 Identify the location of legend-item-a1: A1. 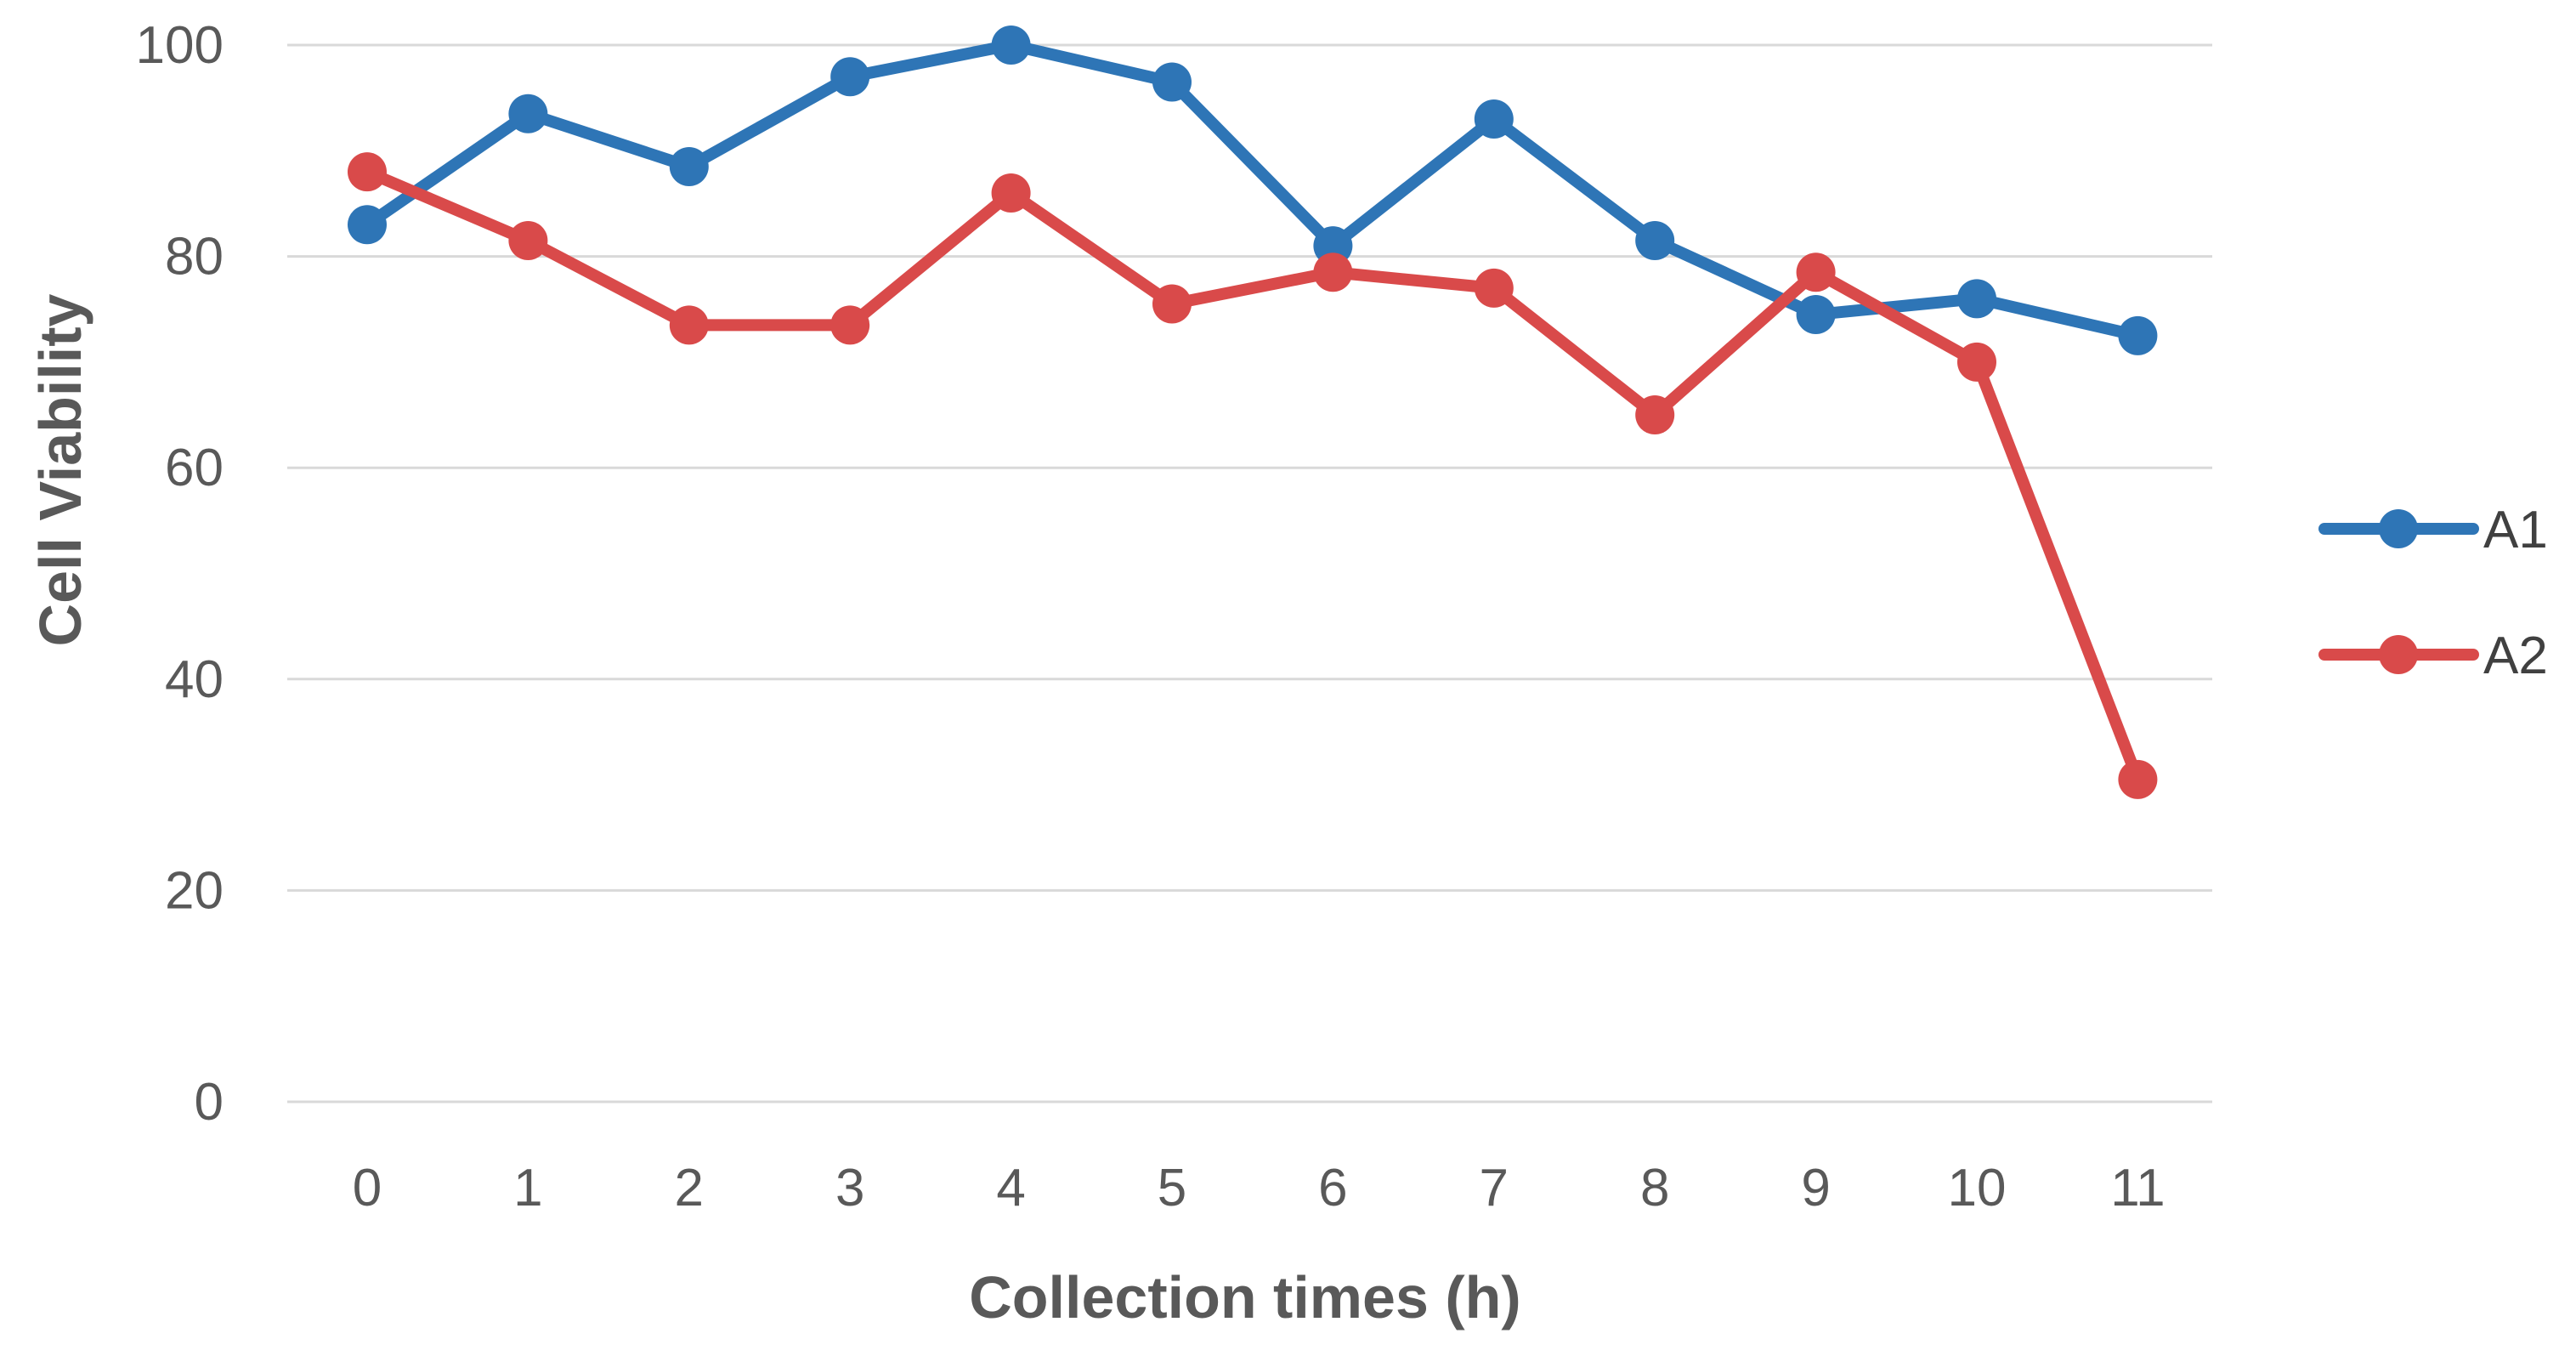
(2433, 530).